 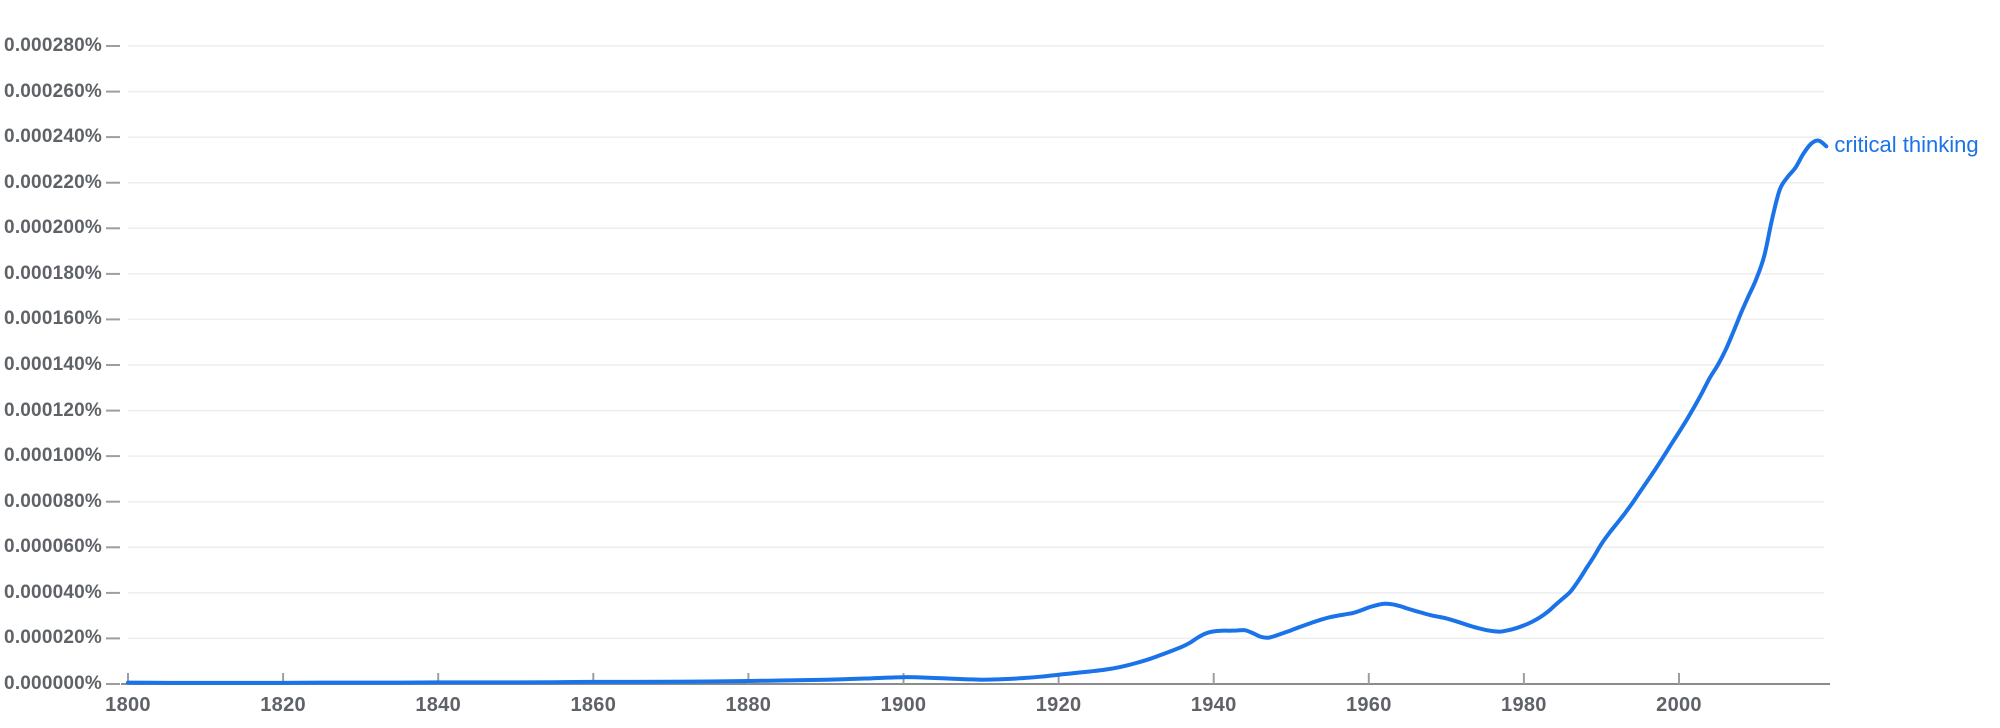 I want to click on y-axis-label: 0.000180%, so click(x=53, y=273).